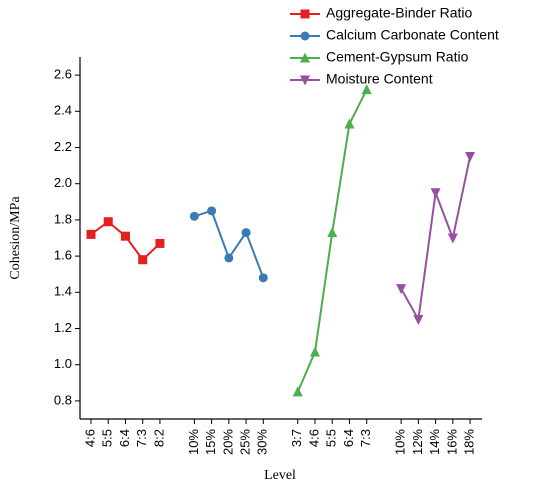 This screenshot has height=487, width=550. I want to click on legend-label: Cement-Gypsum Ratio, so click(397, 57).